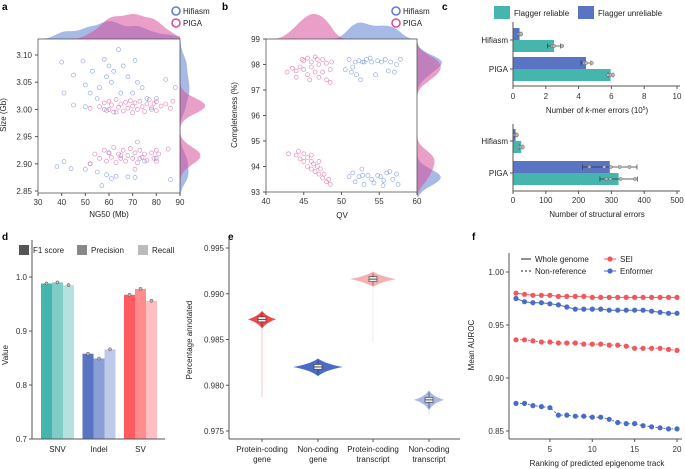 This screenshot has width=685, height=469. Describe the element at coordinates (214, 294) in the screenshot. I see `y-tick-label: 0.990` at that location.